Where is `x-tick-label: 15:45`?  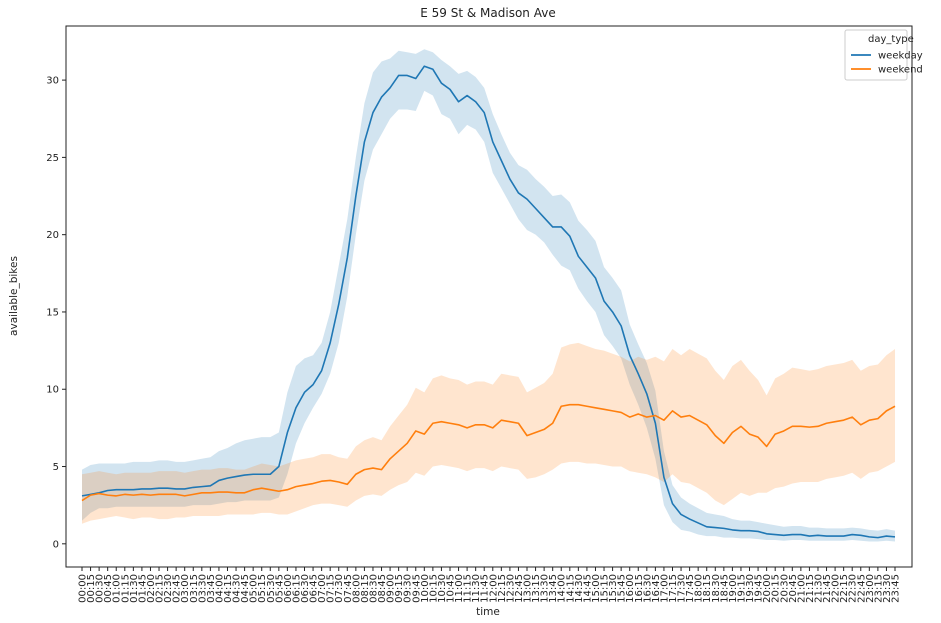 x-tick-label: 15:45 is located at coordinates (622, 588).